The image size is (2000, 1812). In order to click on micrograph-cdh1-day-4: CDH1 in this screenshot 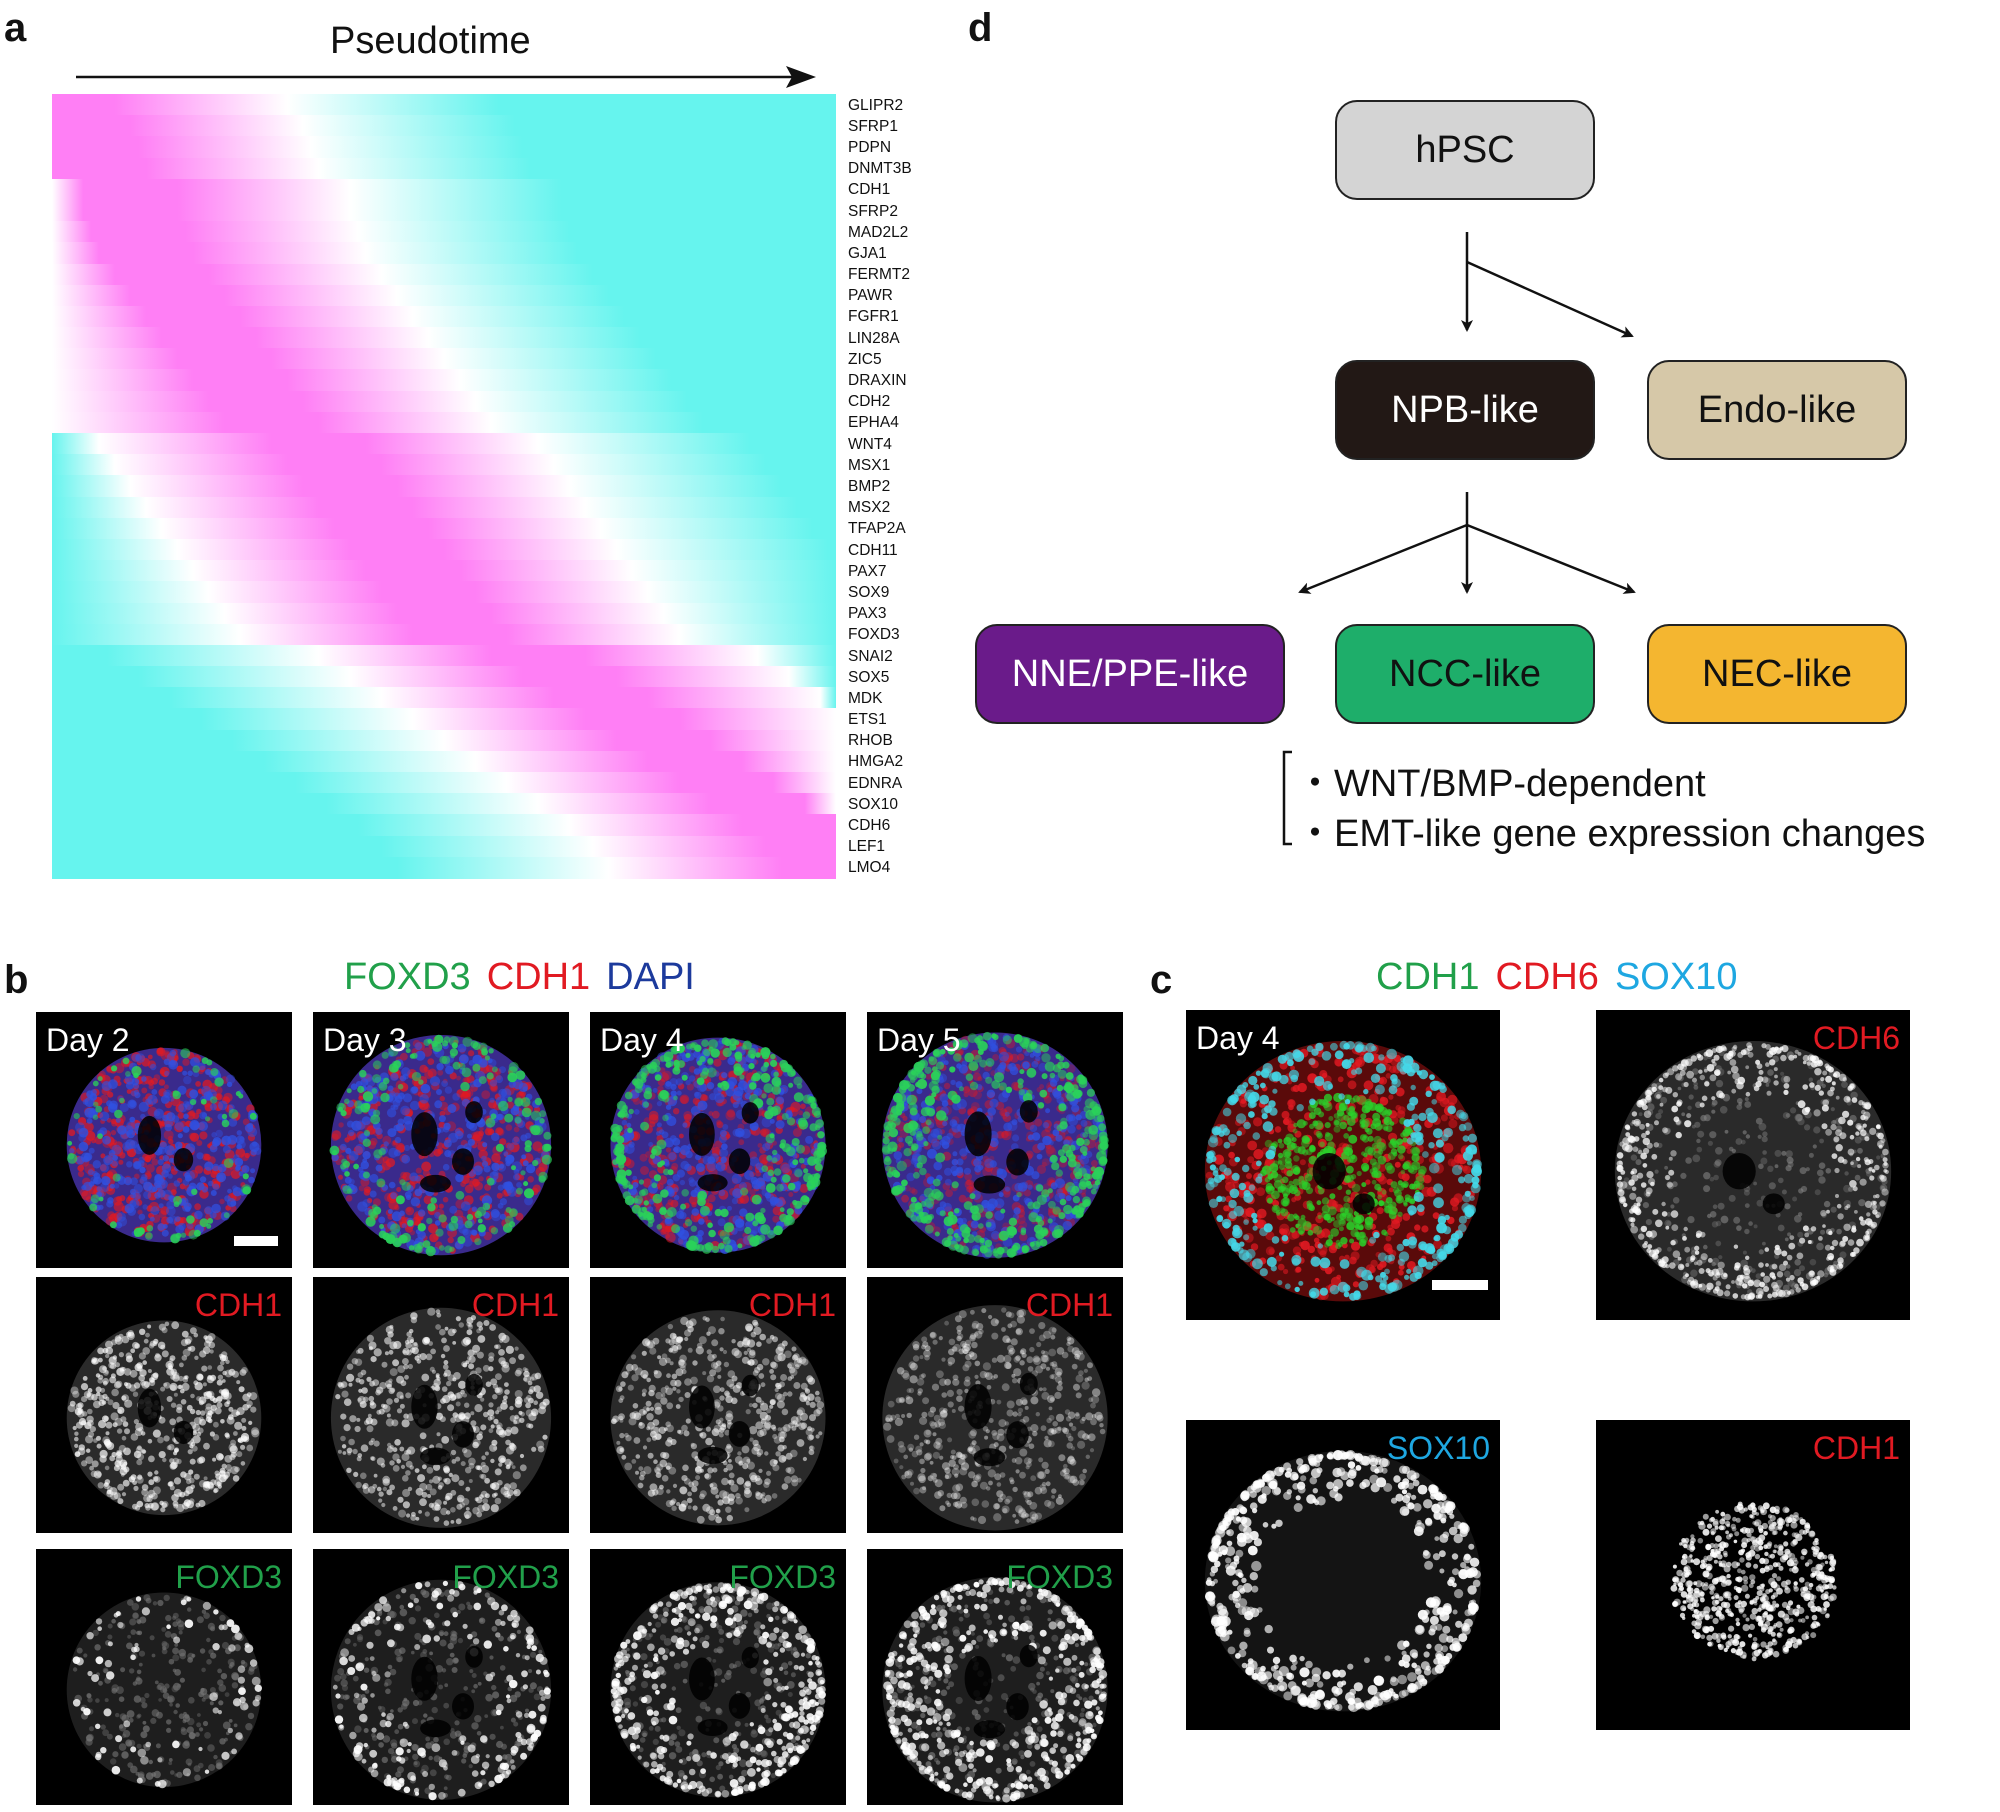, I will do `click(718, 1405)`.